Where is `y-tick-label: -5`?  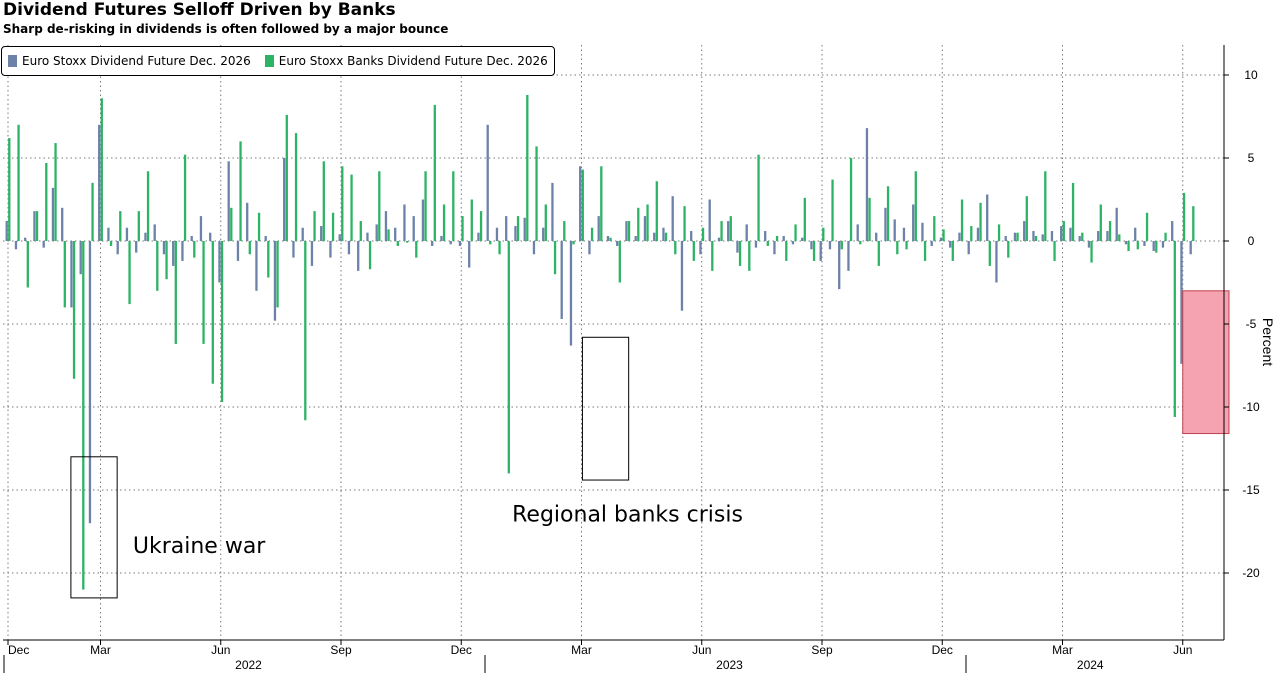
y-tick-label: -5 is located at coordinates (1251, 324).